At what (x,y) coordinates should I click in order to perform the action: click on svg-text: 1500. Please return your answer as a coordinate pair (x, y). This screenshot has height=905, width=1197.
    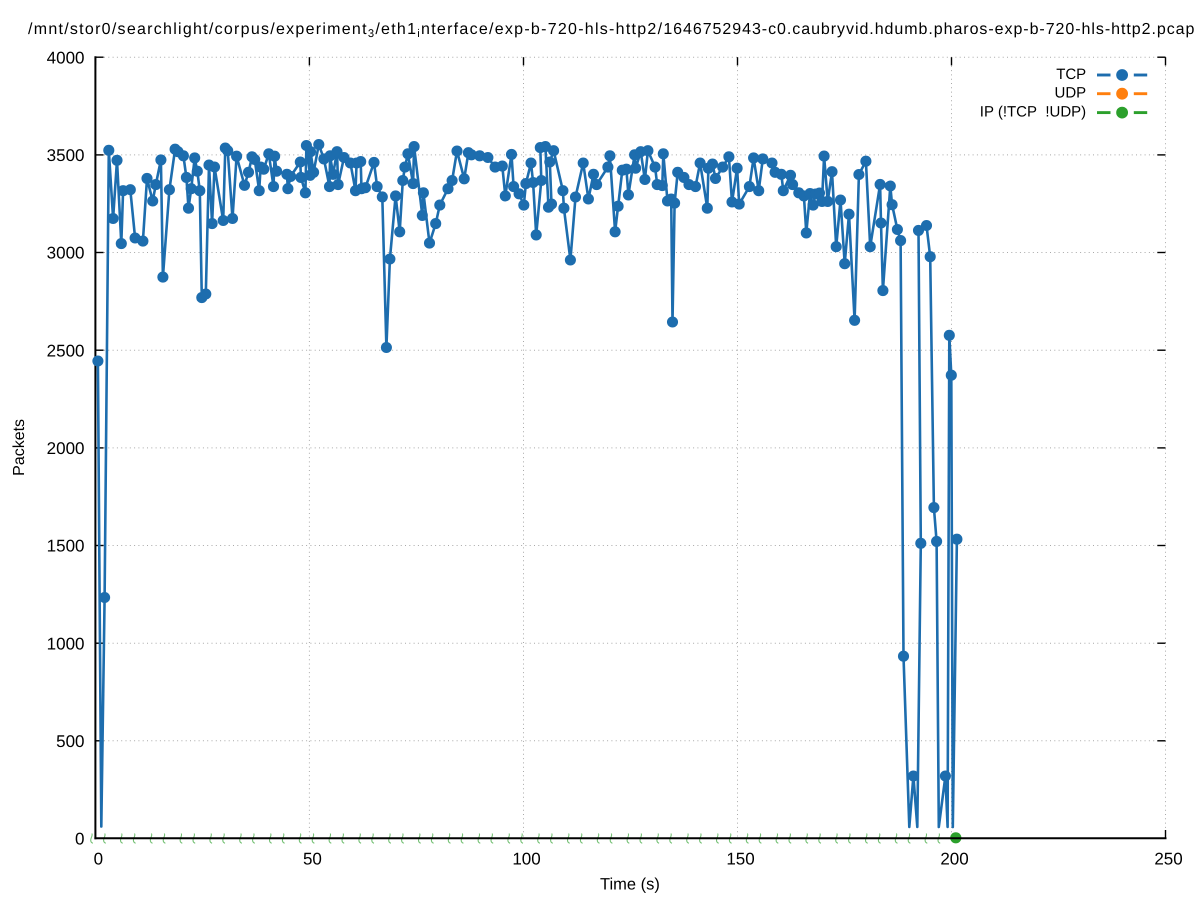
    Looking at the image, I should click on (66, 546).